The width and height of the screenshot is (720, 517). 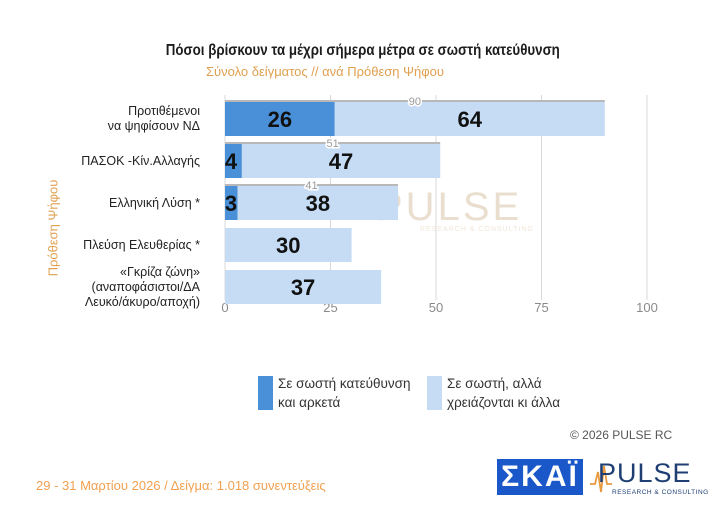 I want to click on legend-item-series1: Σε σωστή κατεύθυνση και αρκετά, so click(x=344, y=393).